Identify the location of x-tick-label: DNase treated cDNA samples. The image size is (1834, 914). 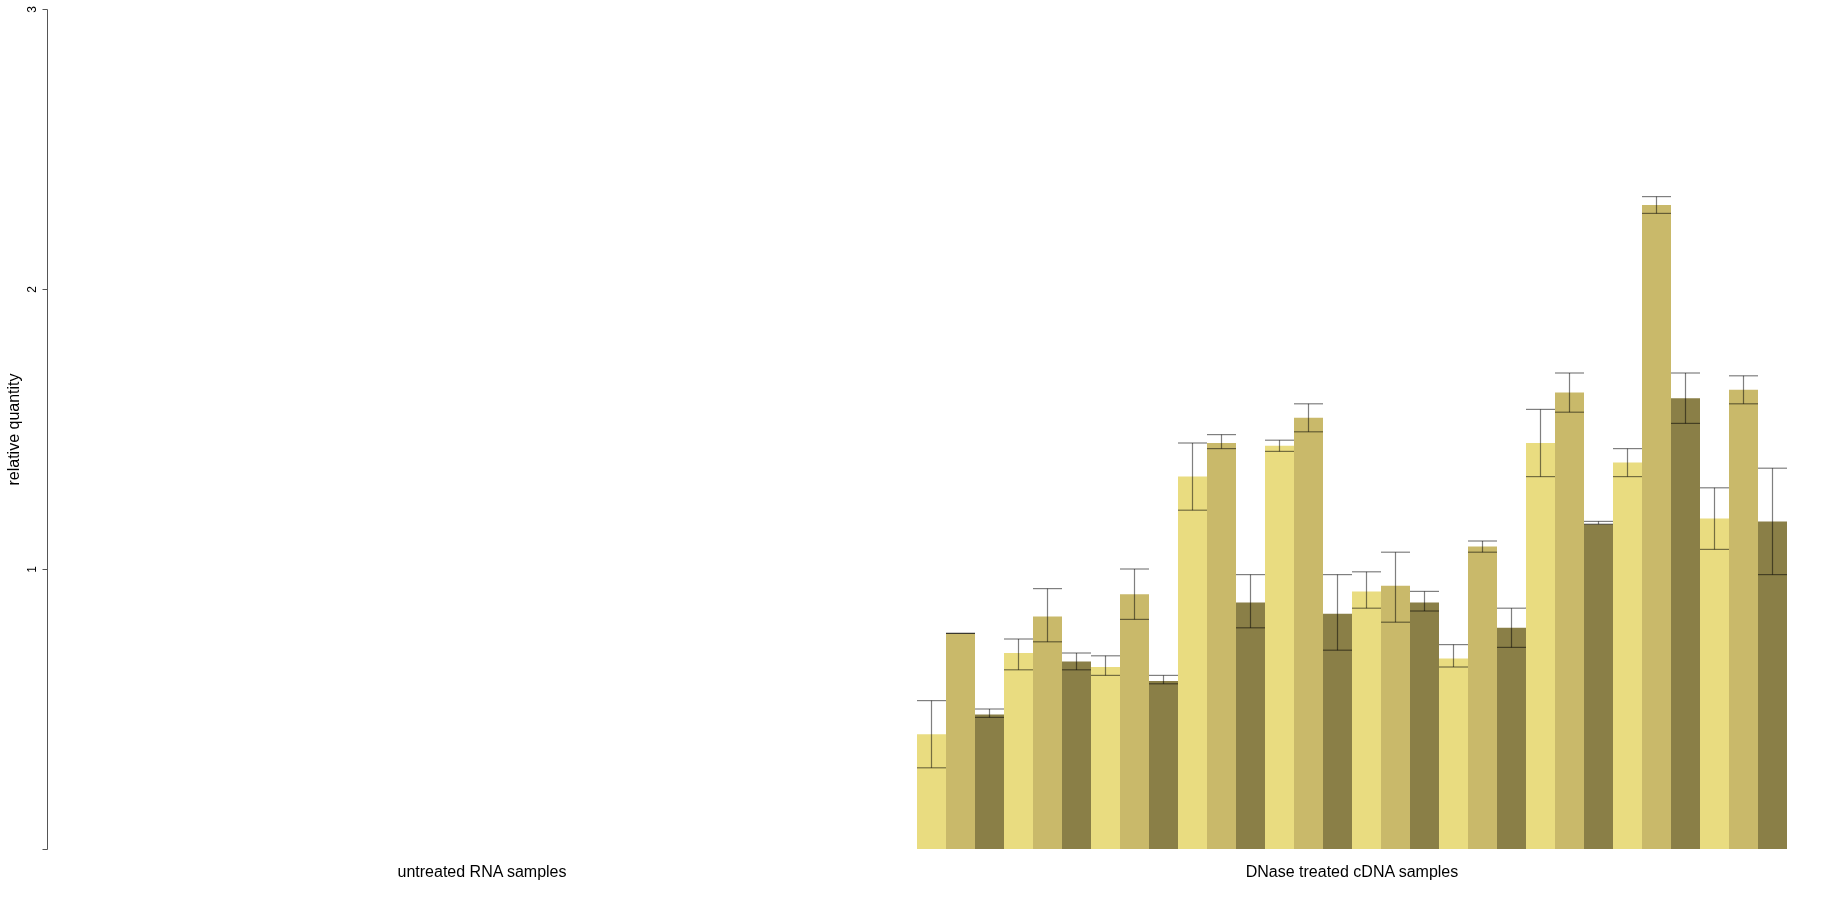
(1352, 871).